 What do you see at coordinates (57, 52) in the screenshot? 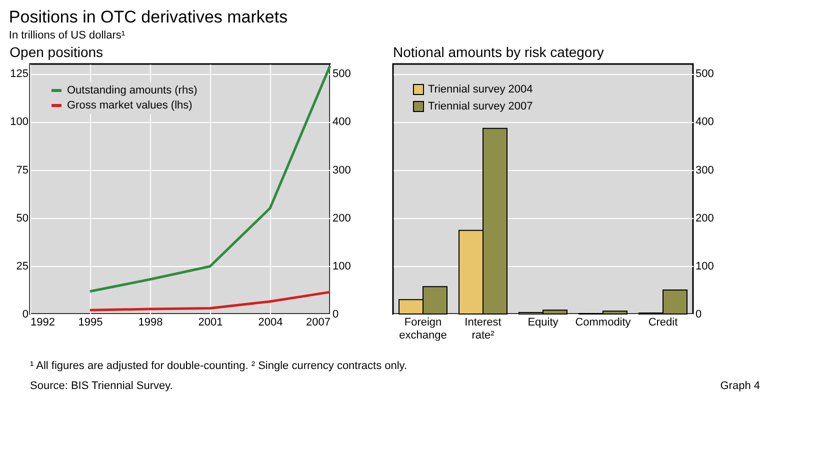
I see `chart-title: Open positions` at bounding box center [57, 52].